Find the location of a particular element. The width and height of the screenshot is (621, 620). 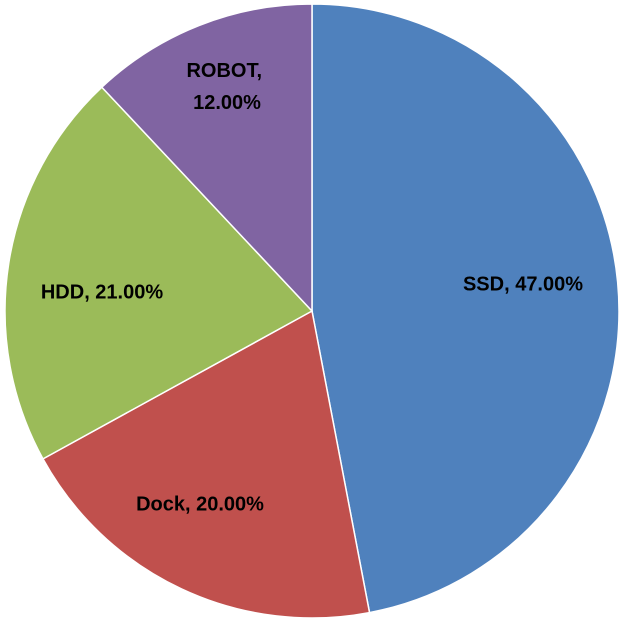

data-label: Dock, 20.00% is located at coordinates (200, 504).